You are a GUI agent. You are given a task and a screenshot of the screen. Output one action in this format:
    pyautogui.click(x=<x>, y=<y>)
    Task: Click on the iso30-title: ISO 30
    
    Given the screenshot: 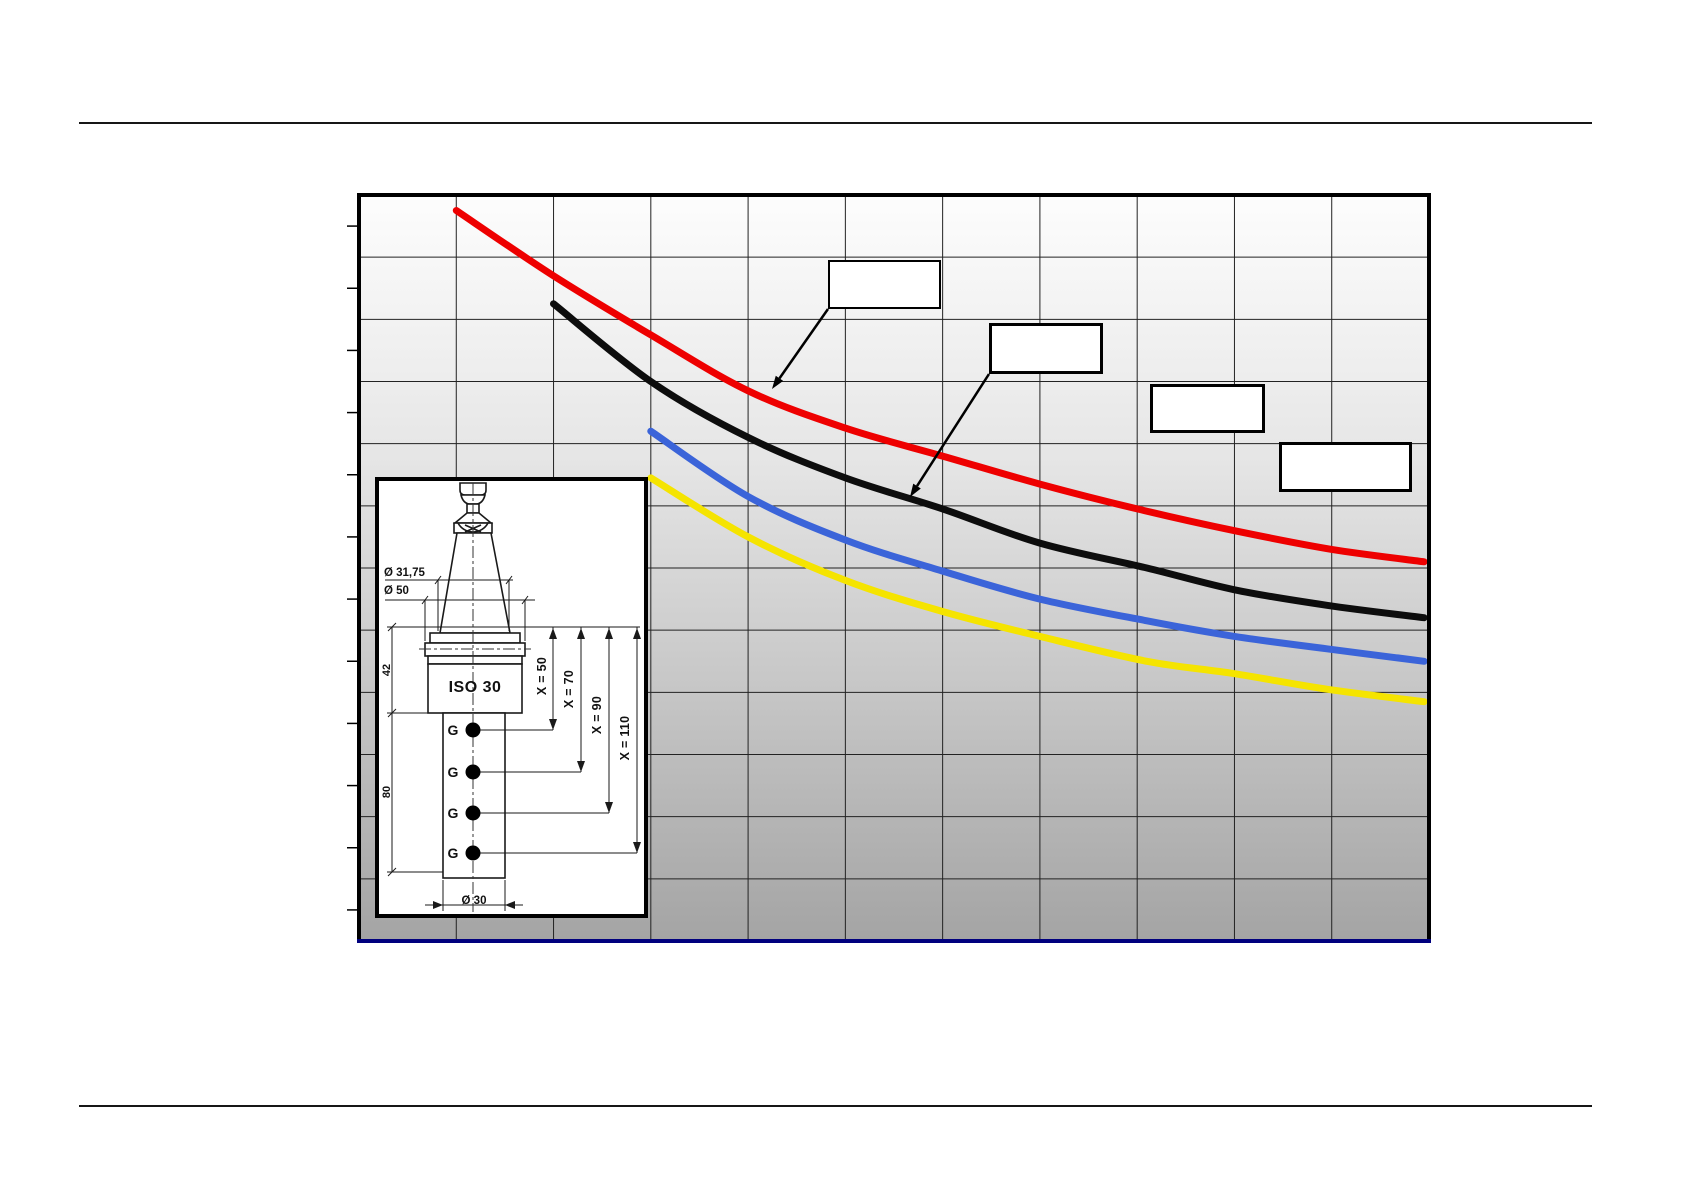 What is the action you would take?
    pyautogui.click(x=475, y=687)
    